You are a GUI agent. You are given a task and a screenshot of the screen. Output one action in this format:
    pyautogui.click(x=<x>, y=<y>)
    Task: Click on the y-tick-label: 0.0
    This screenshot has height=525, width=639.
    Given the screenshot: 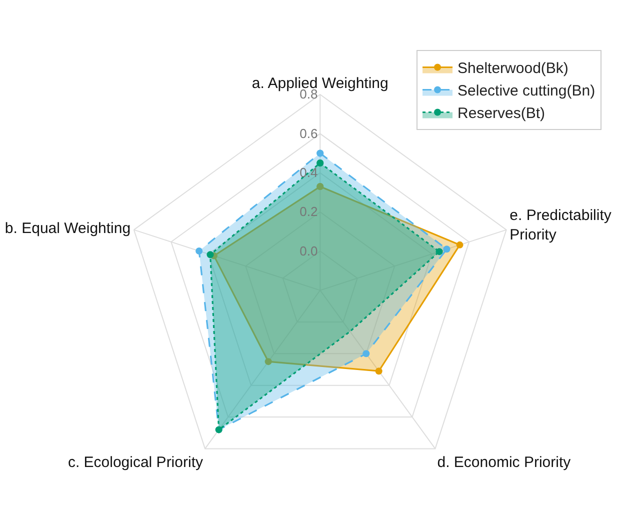 What is the action you would take?
    pyautogui.click(x=309, y=250)
    